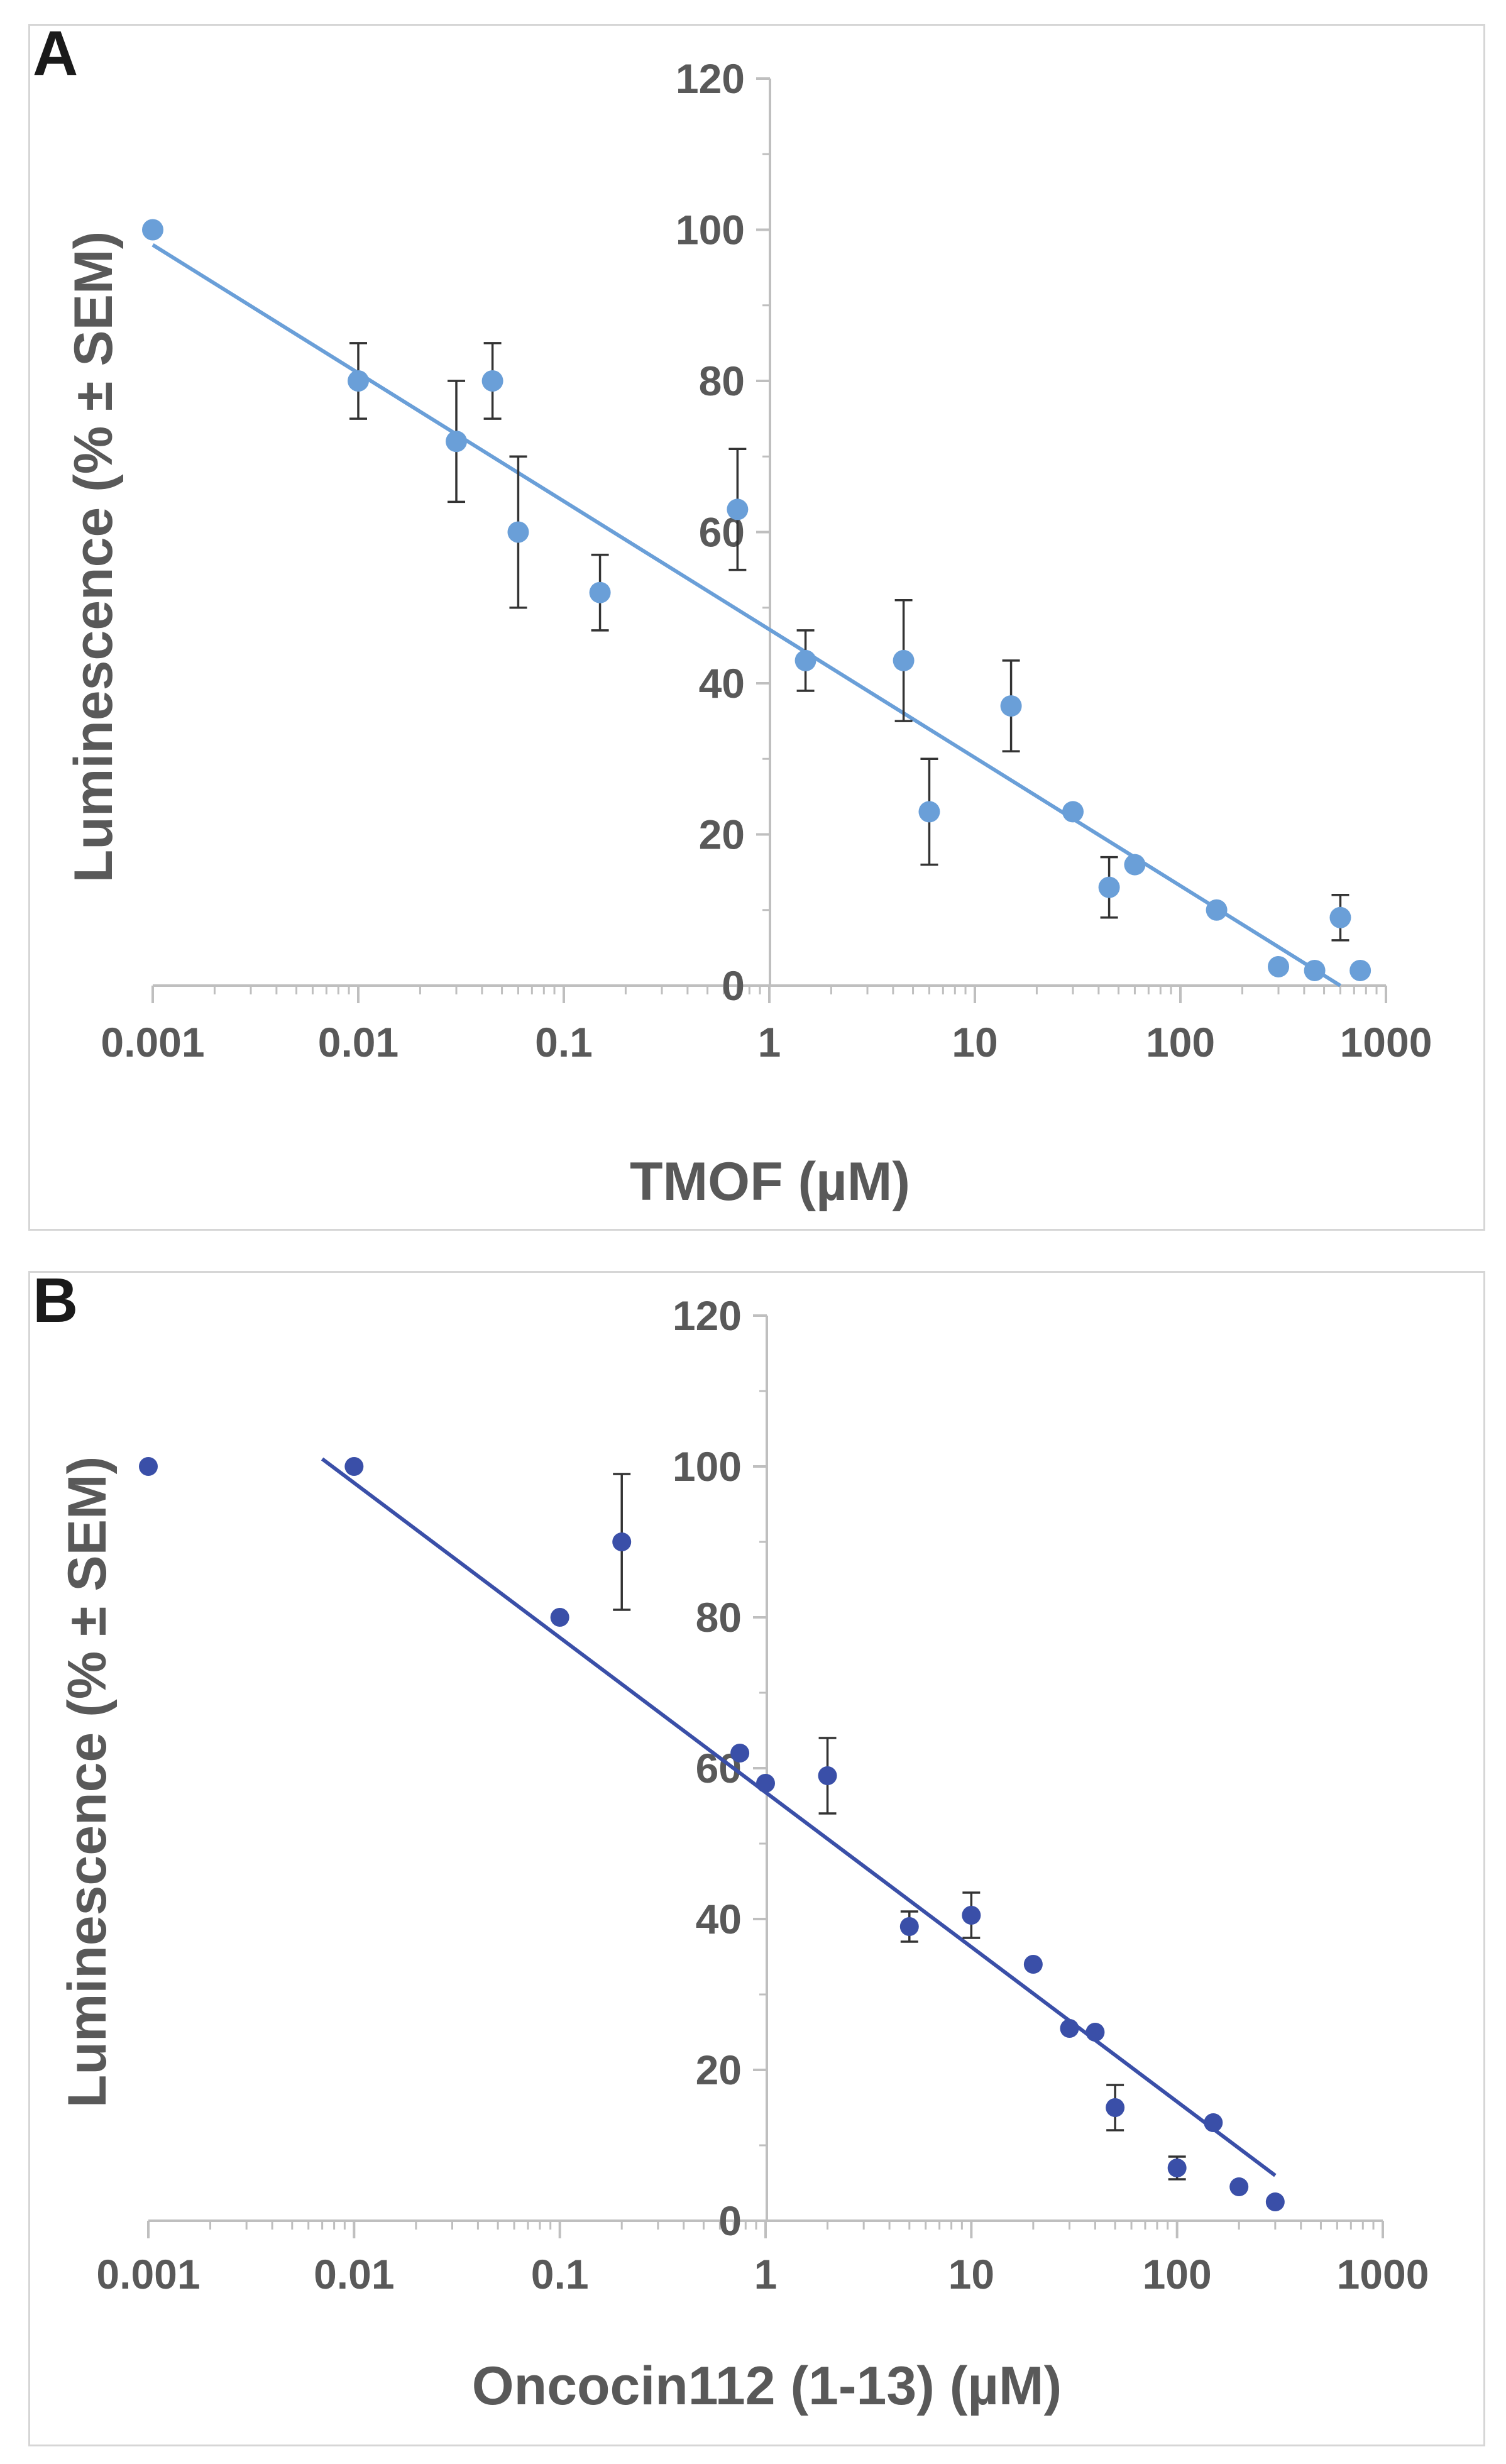  What do you see at coordinates (56, 1300) in the screenshot?
I see `panel-label-b: B` at bounding box center [56, 1300].